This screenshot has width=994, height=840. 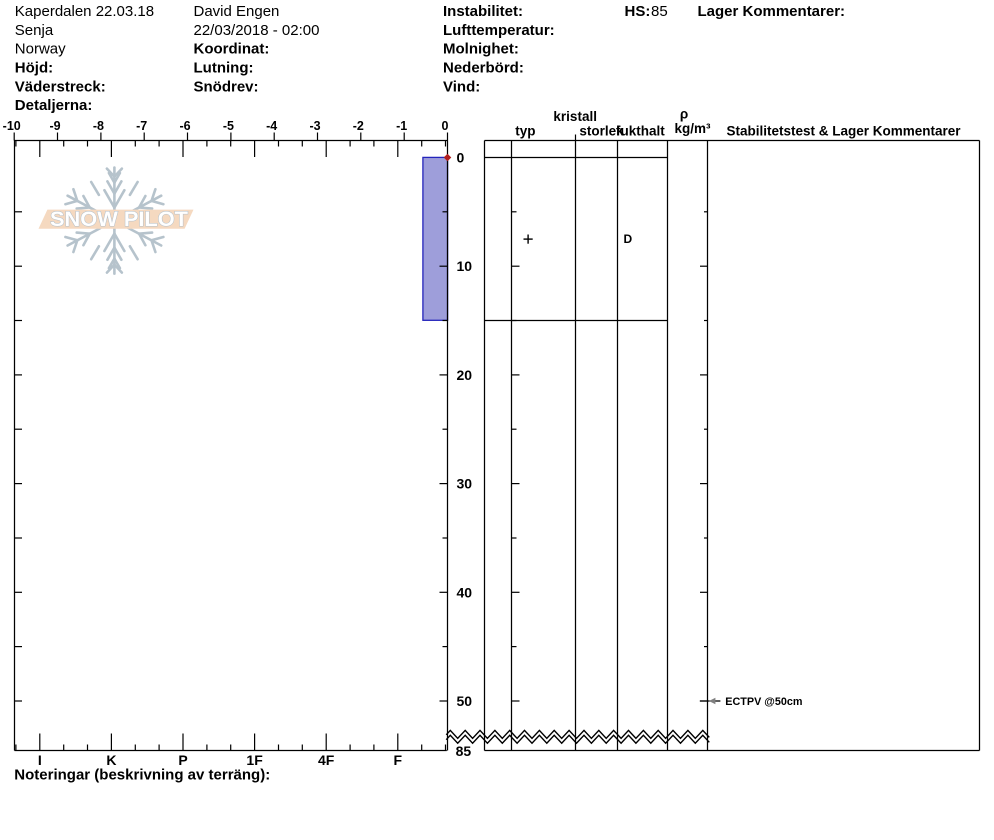 What do you see at coordinates (461, 86) in the screenshot?
I see `svg-text: Vind:` at bounding box center [461, 86].